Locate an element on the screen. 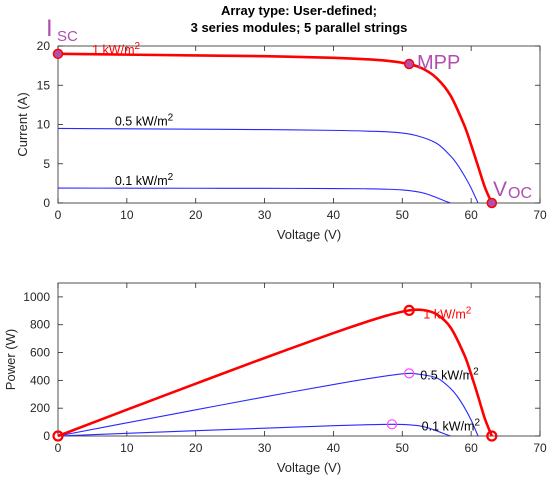 The image size is (550, 481). y-tick-label: 400 is located at coordinates (40, 380).